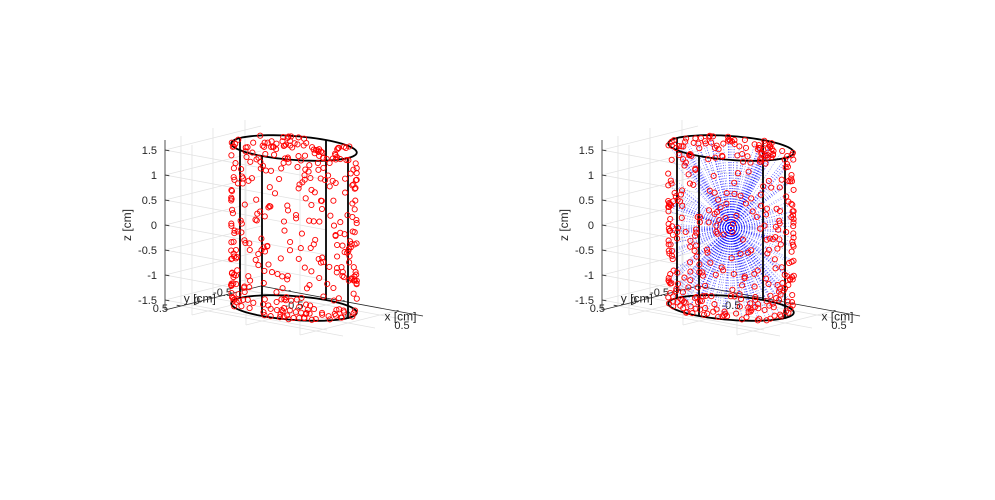  What do you see at coordinates (222, 293) in the screenshot?
I see `y-tick-label: -0.5` at bounding box center [222, 293].